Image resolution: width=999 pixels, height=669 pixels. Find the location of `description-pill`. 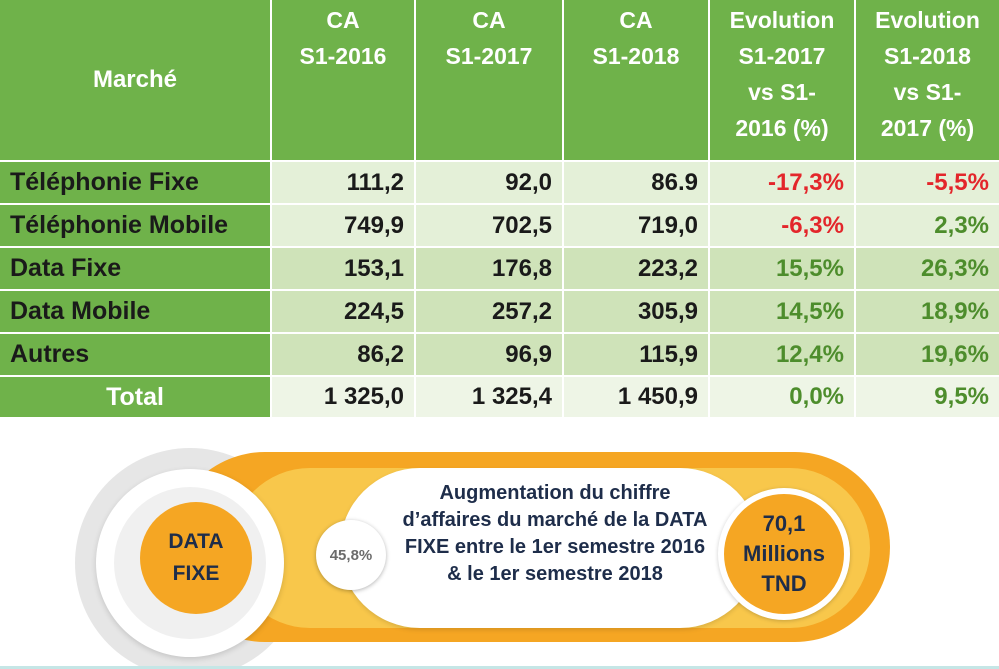

description-pill is located at coordinates (550, 548).